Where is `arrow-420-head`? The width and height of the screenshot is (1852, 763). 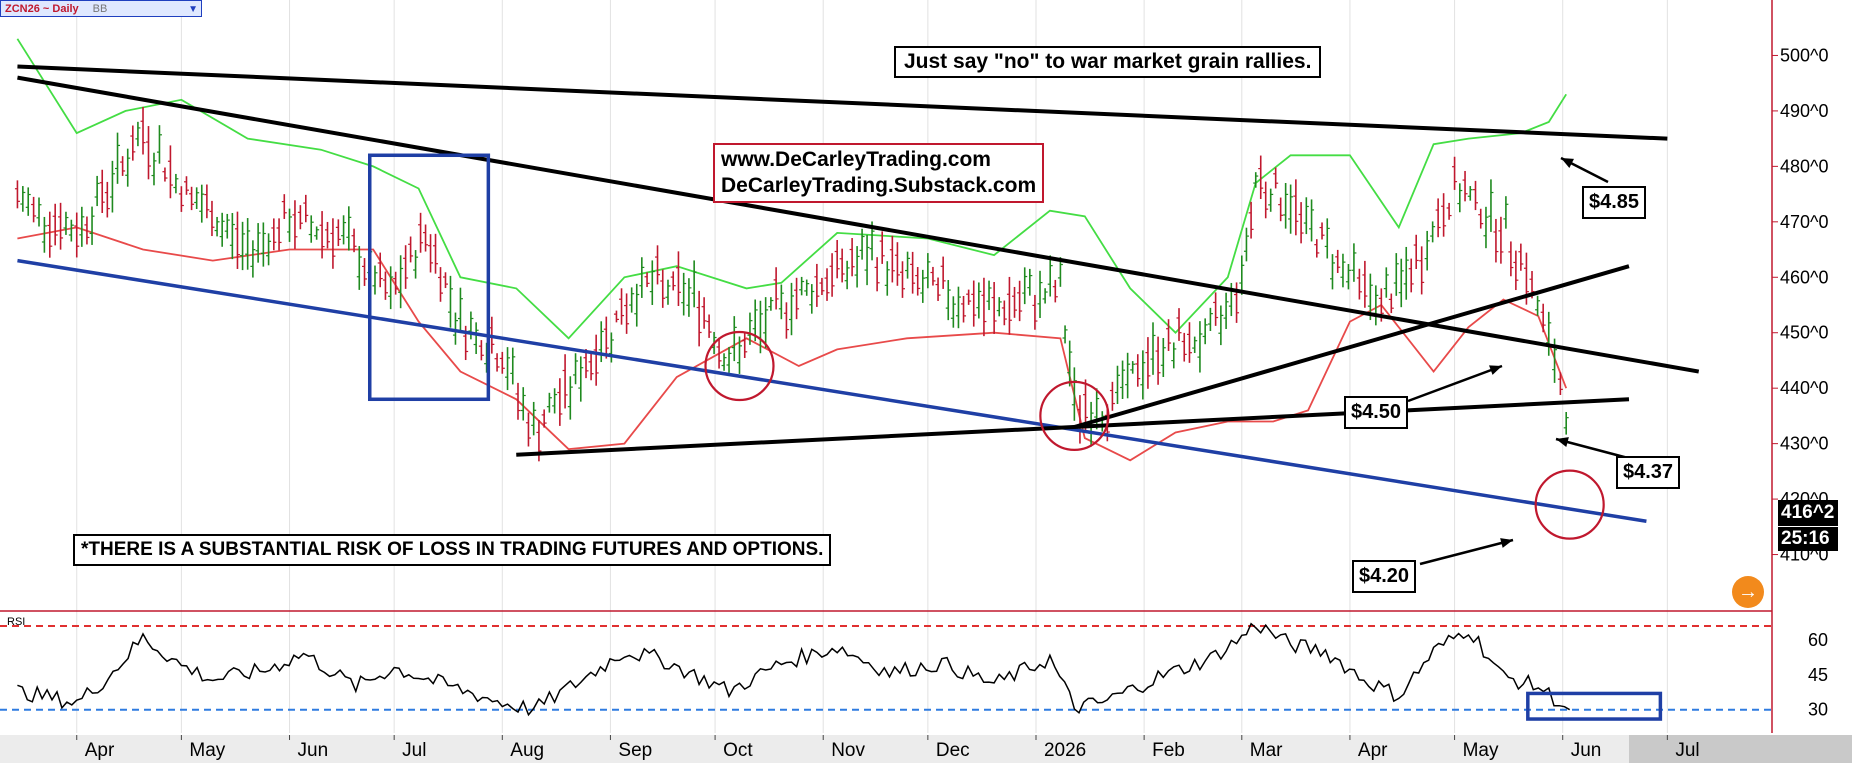 arrow-420-head is located at coordinates (1506, 543).